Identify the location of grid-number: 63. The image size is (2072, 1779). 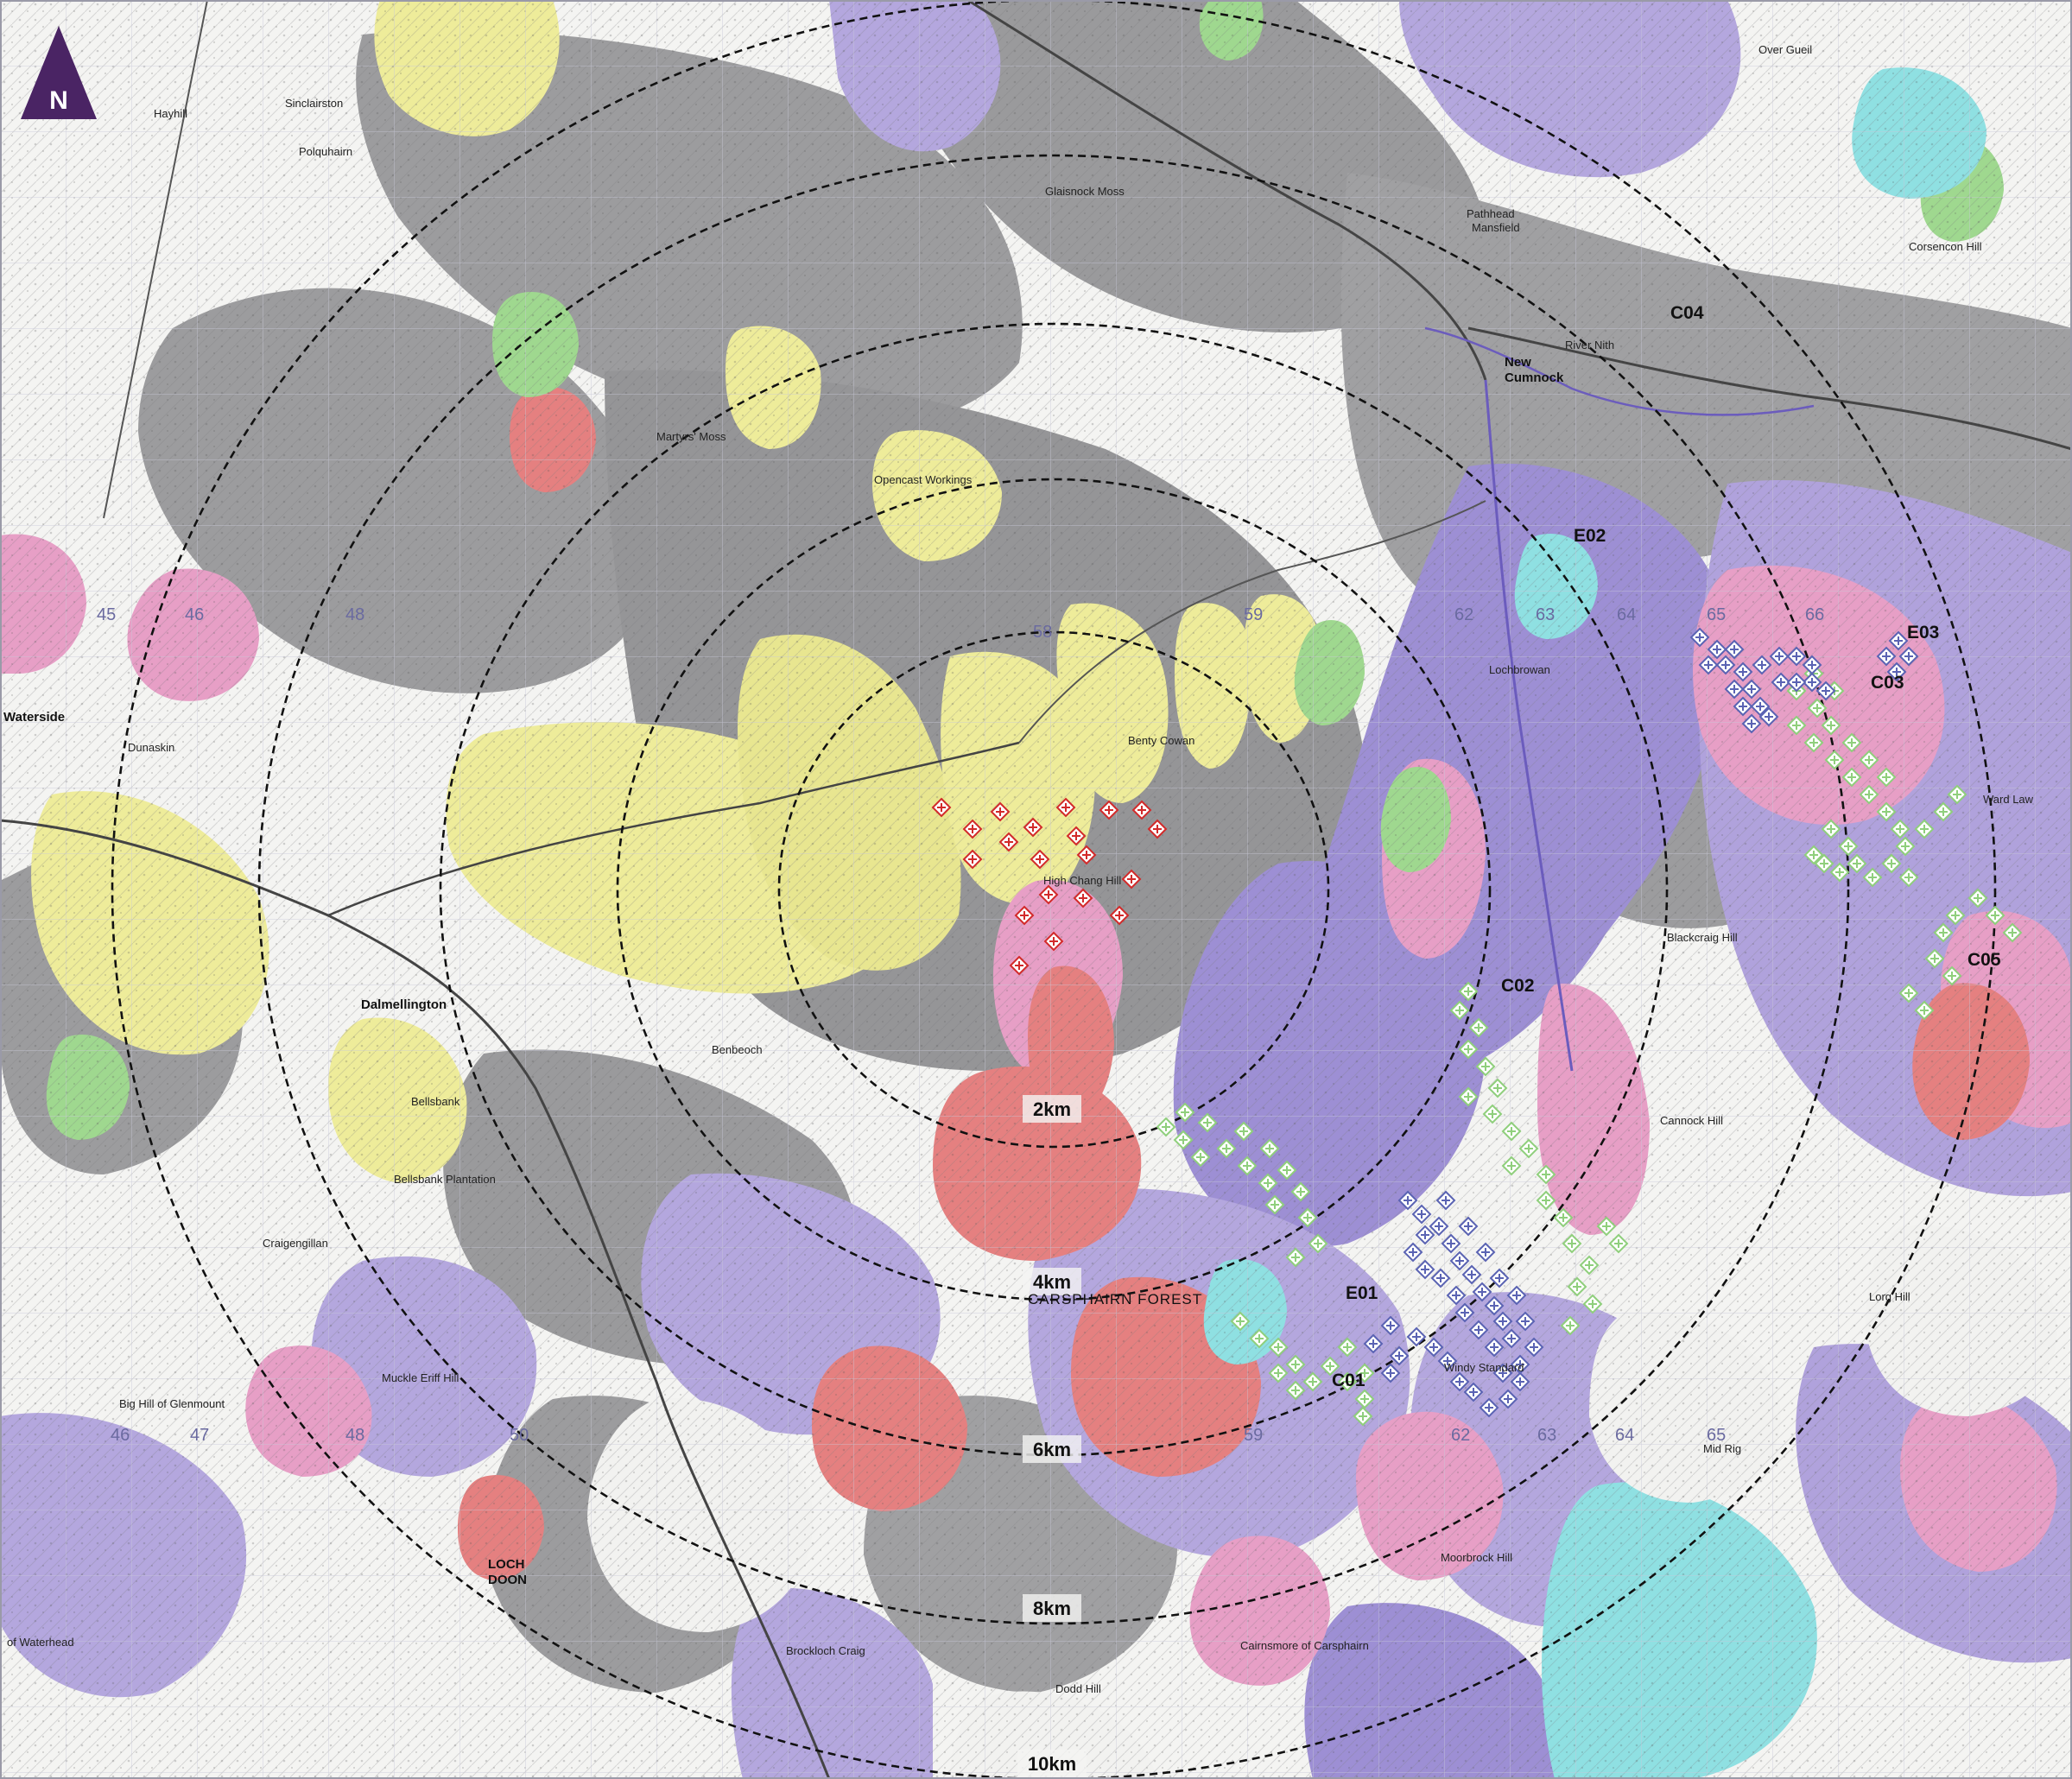
(1545, 614).